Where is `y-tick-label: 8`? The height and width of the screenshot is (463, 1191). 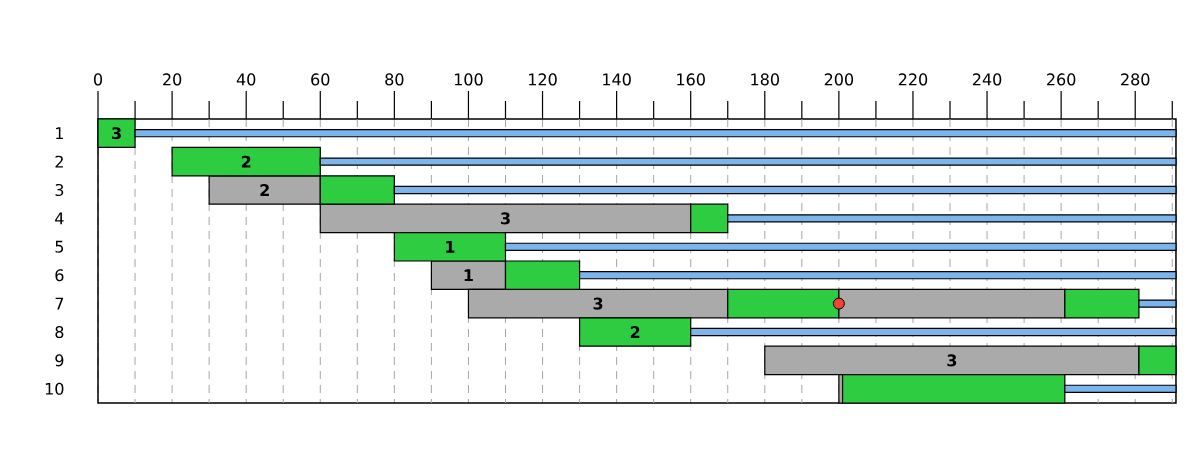
y-tick-label: 8 is located at coordinates (59, 332).